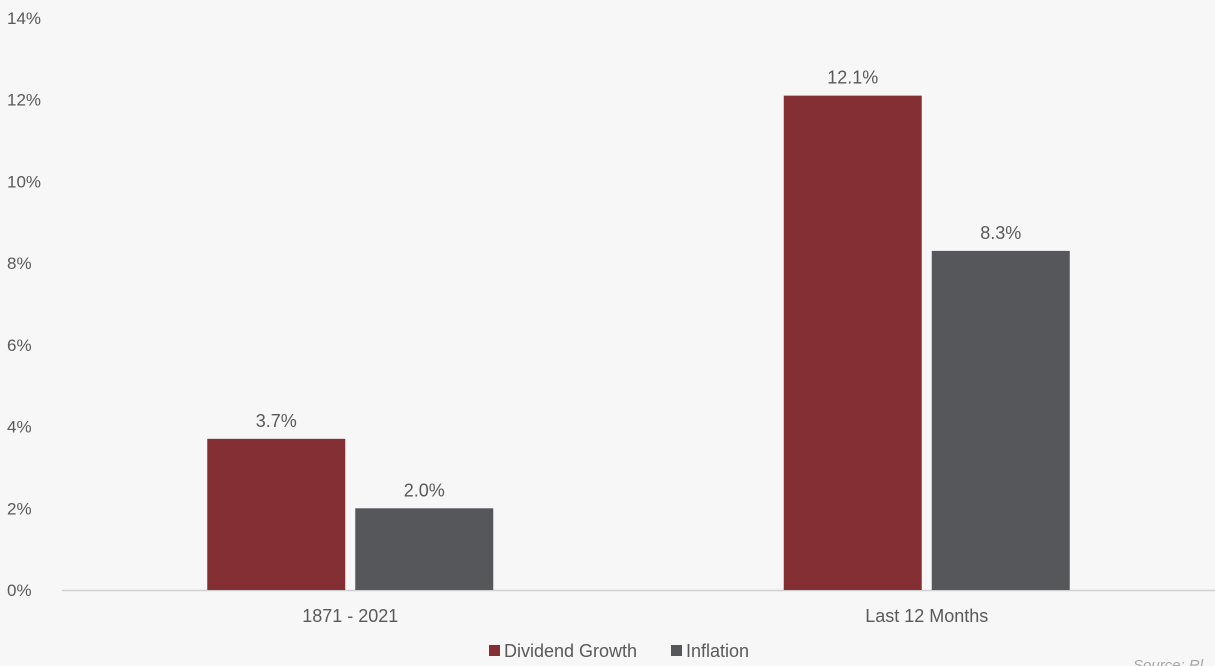 The image size is (1215, 666). Describe the element at coordinates (276, 421) in the screenshot. I see `data-label: 3.7%` at that location.